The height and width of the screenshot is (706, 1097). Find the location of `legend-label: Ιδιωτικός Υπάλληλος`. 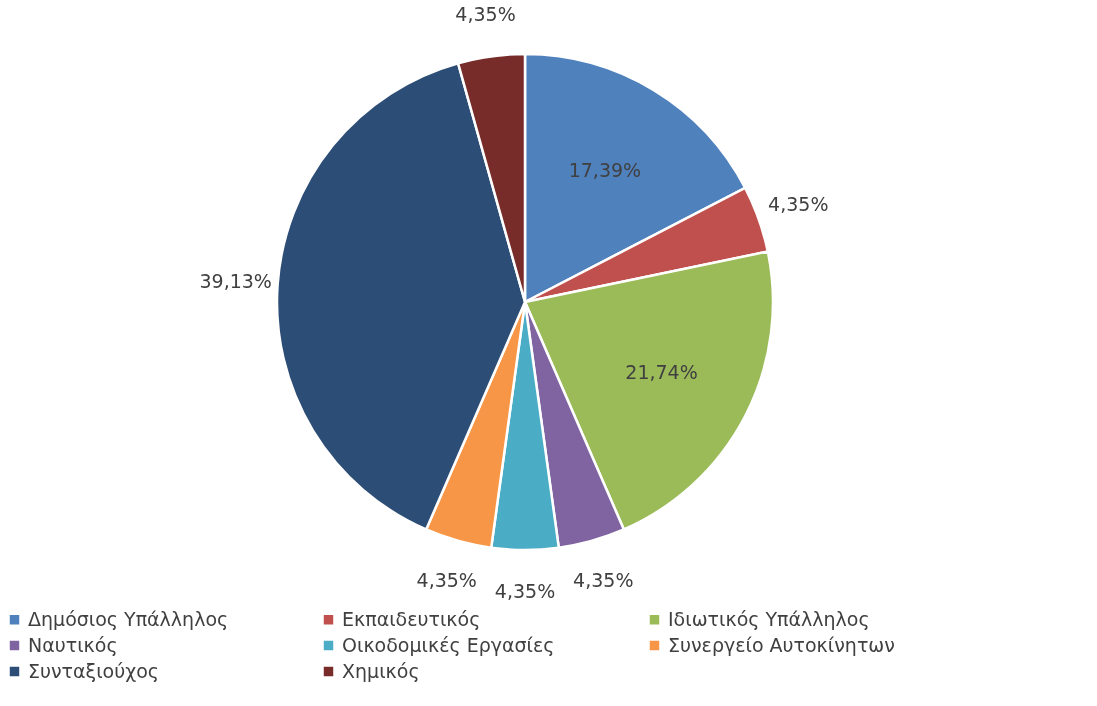

legend-label: Ιδιωτικός Υπάλληλος is located at coordinates (769, 618).